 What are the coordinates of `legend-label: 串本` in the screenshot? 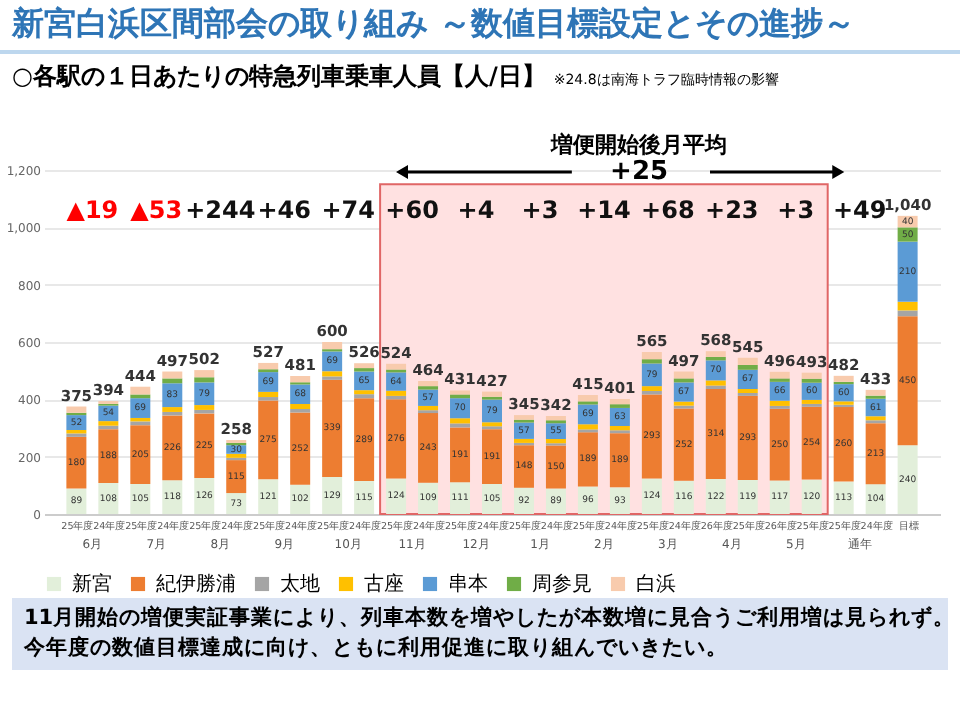 It's located at (468, 584).